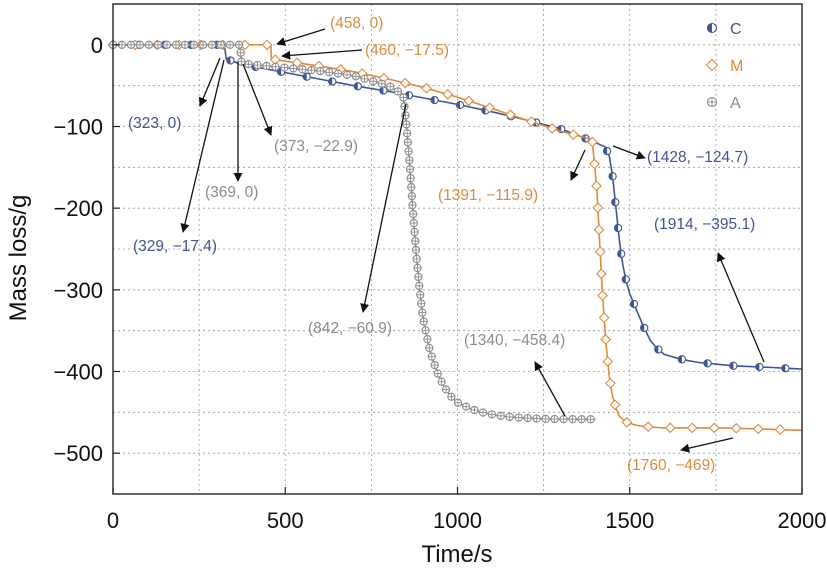  I want to click on y-tick-label: 0, so click(97, 45).